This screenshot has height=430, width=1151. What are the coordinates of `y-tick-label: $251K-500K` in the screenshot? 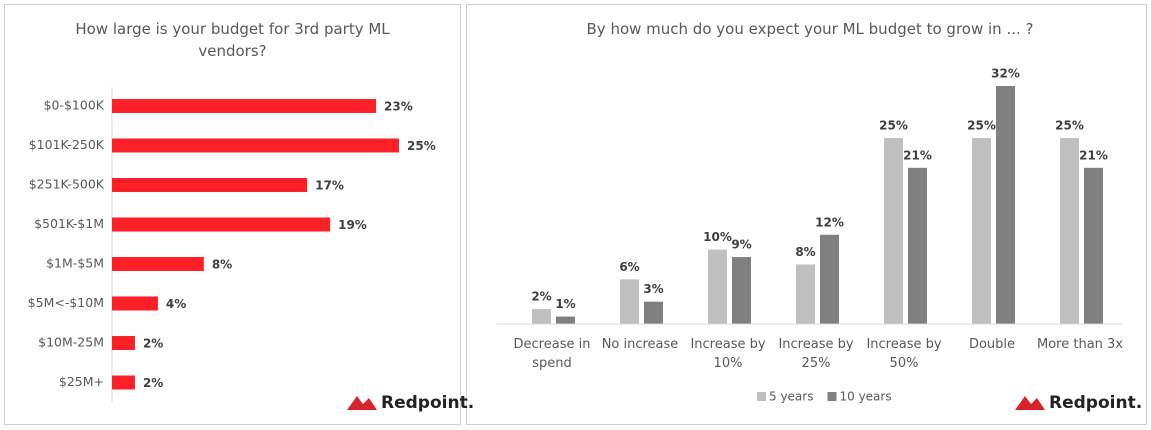 It's located at (67, 184).